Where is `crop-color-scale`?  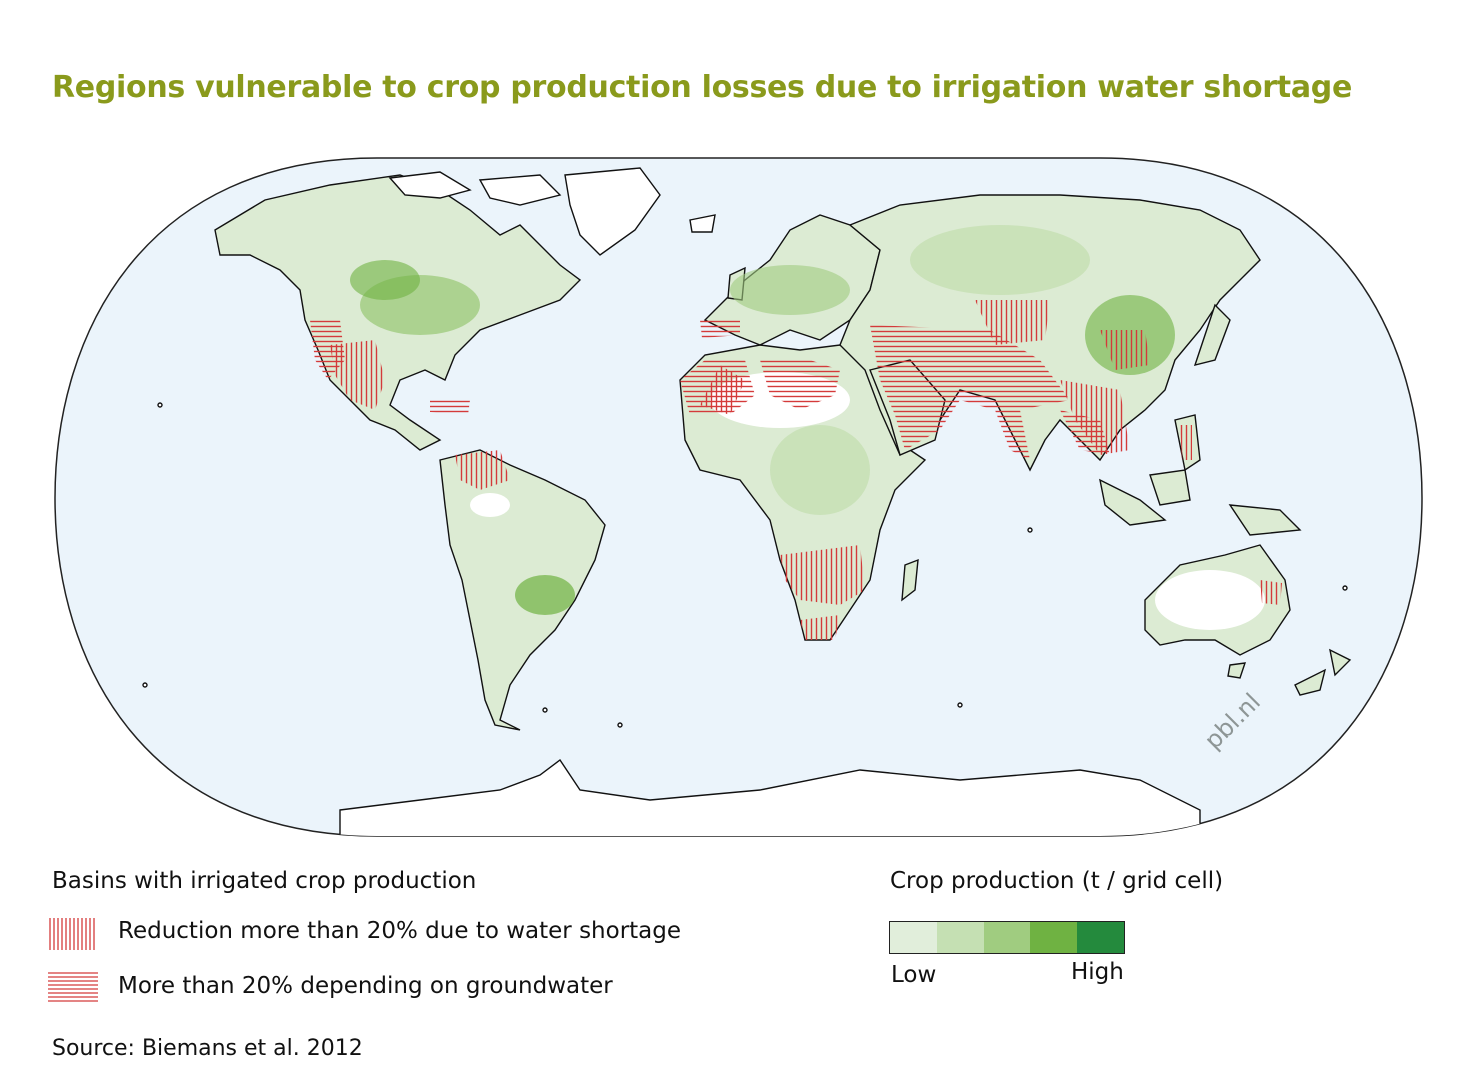 crop-color-scale is located at coordinates (1007, 937).